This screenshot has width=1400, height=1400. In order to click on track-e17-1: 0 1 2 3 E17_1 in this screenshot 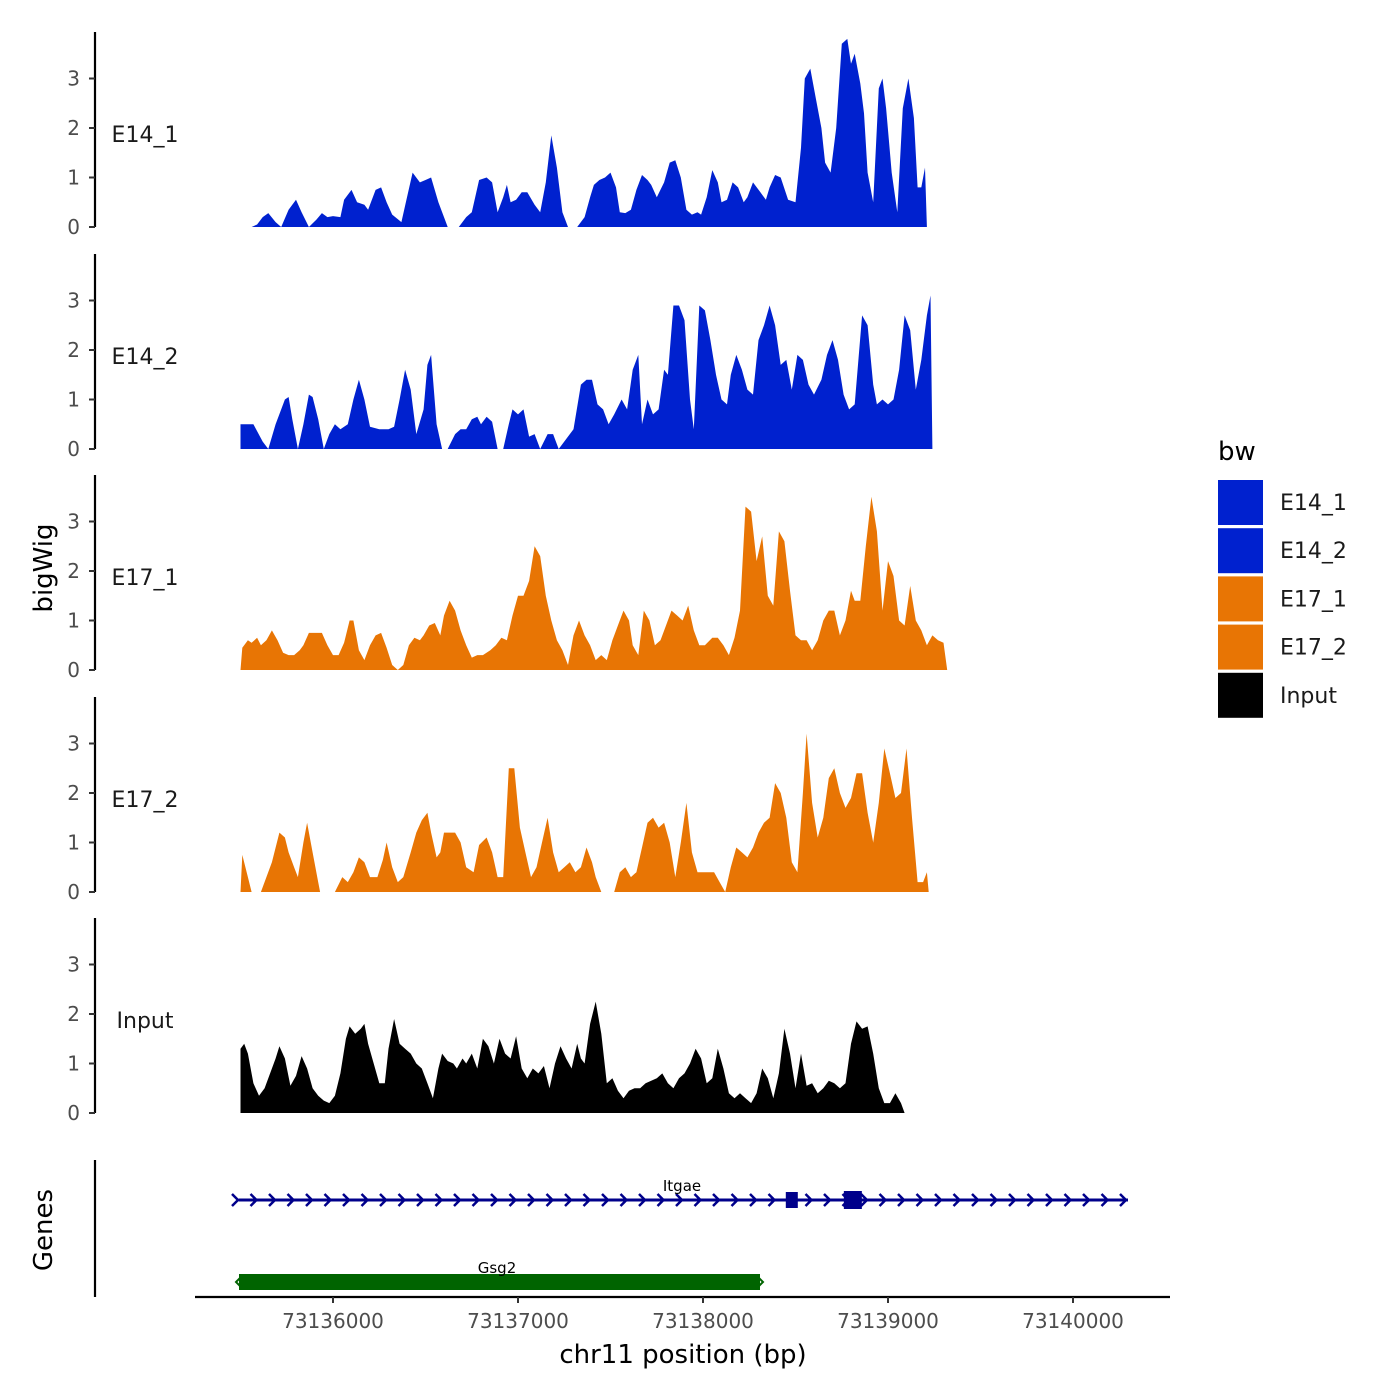, I will do `click(507, 578)`.